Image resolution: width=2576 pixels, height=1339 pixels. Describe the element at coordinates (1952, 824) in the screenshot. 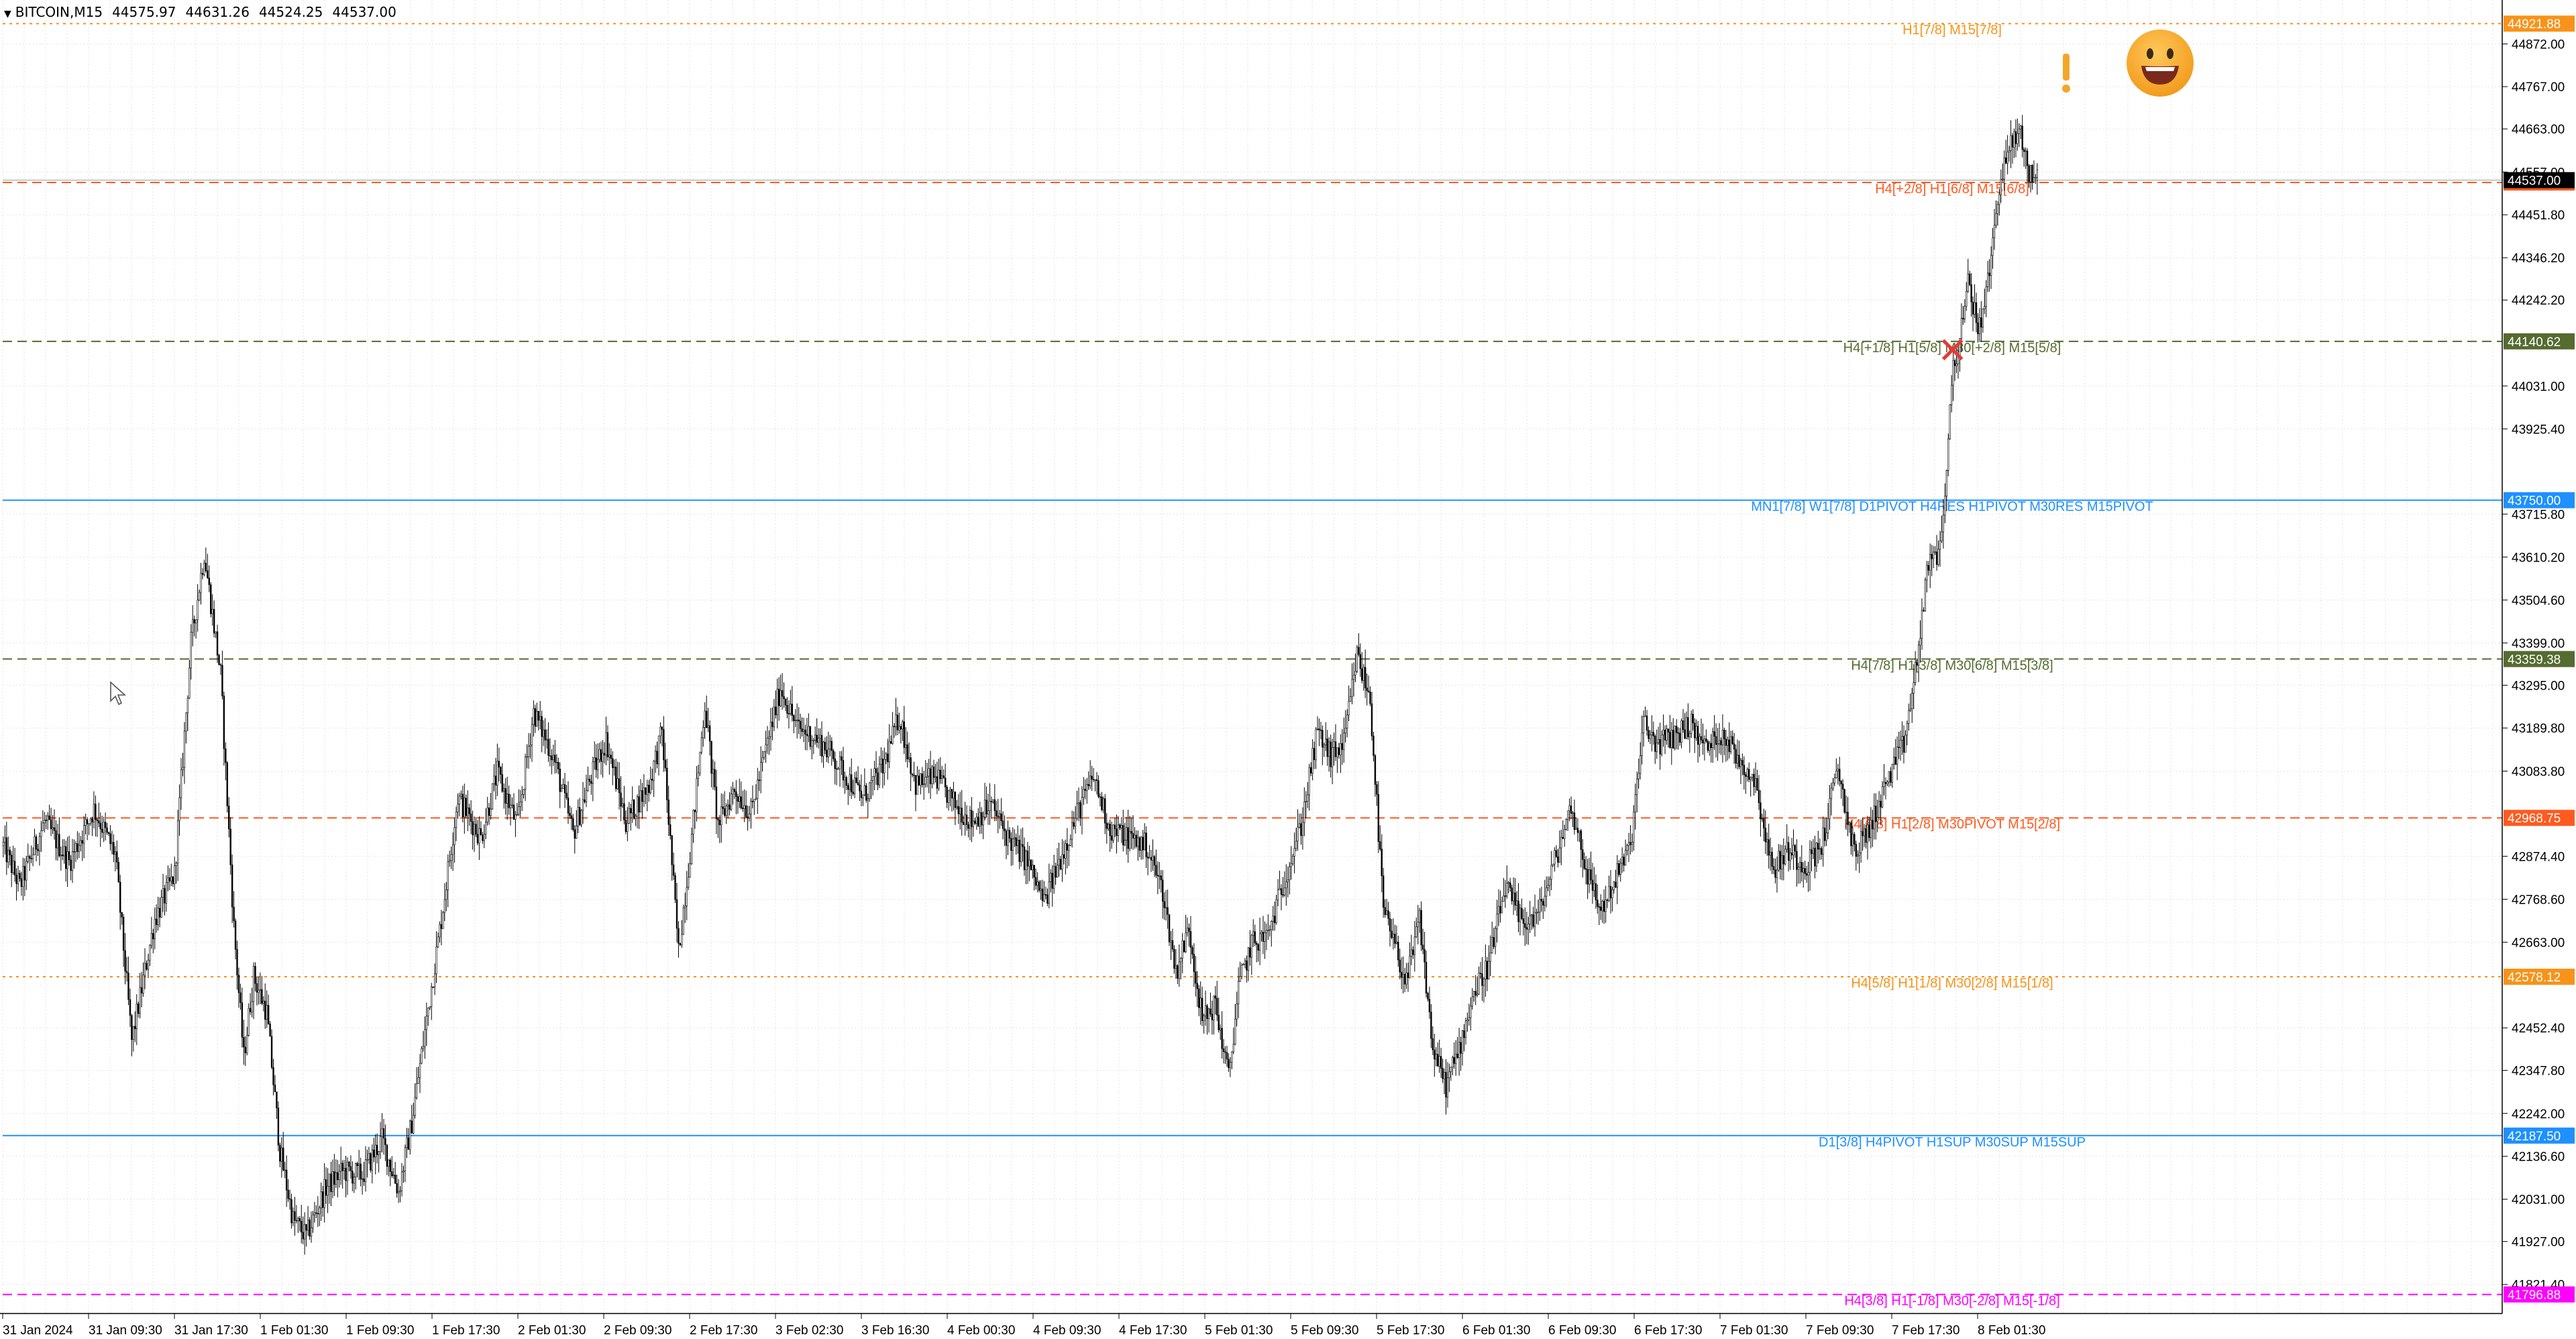

I see `level-label: H4[6/8] H1[2/8] M30PIVOT M15[2/8]` at that location.